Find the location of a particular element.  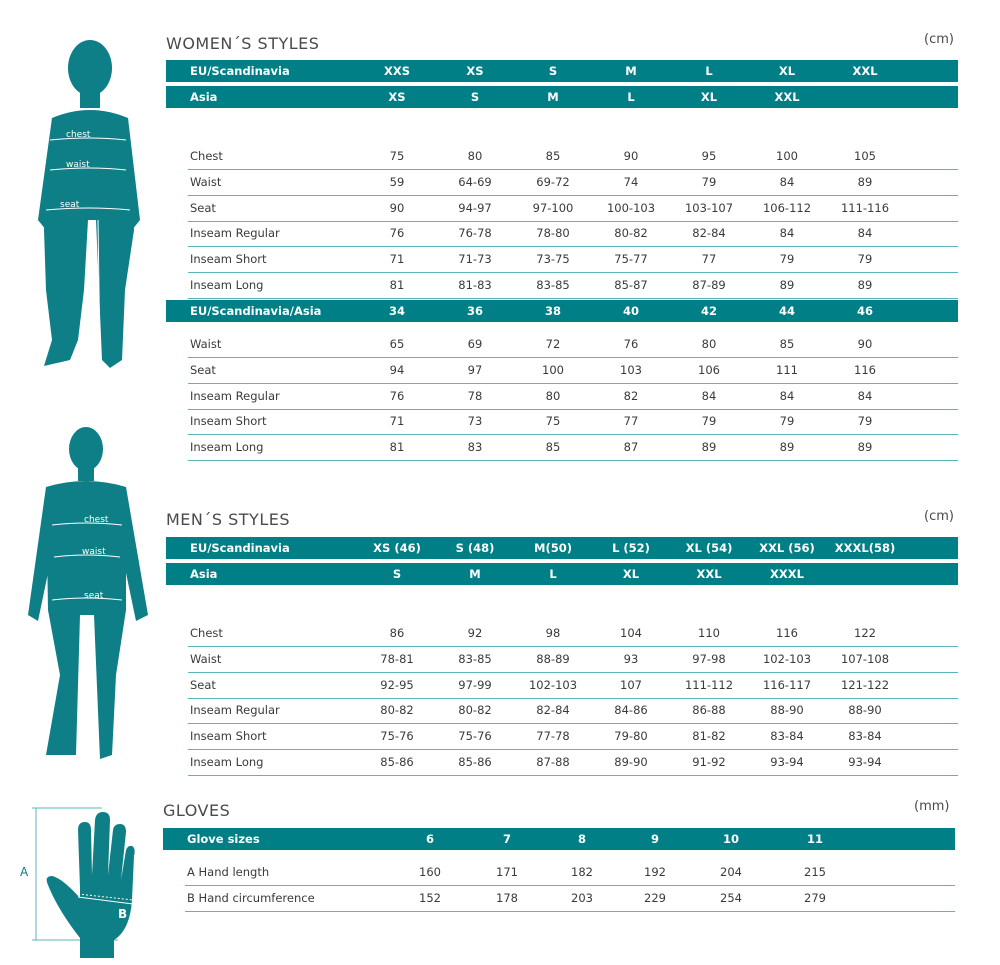

table-cell: 116 is located at coordinates (865, 369).